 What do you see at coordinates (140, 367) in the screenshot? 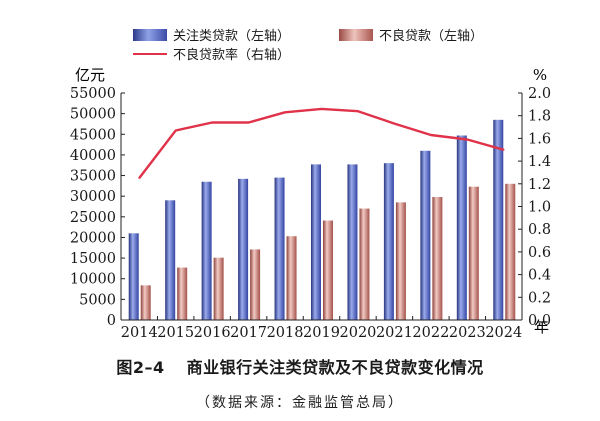
I see `figure-number: 图2–4` at bounding box center [140, 367].